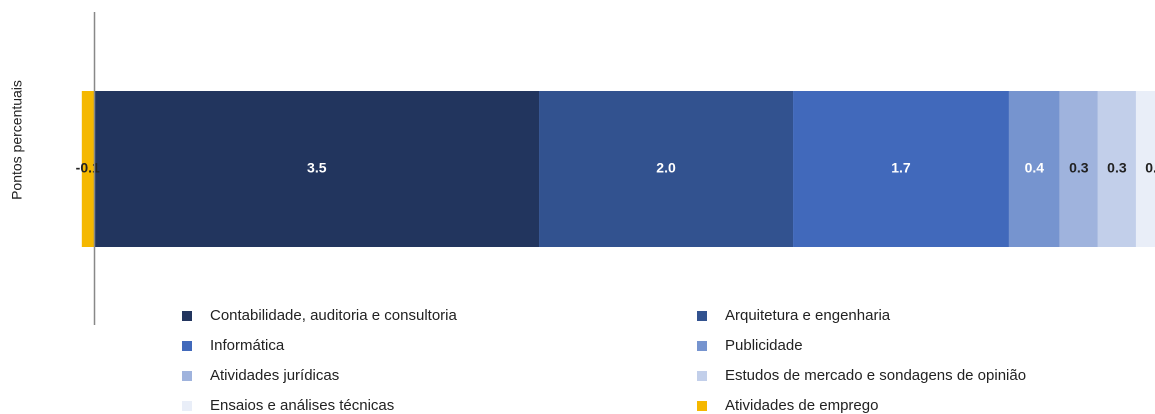 Image resolution: width=1155 pixels, height=414 pixels. What do you see at coordinates (302, 405) in the screenshot?
I see `legend-label: Ensaios e análises técnicas` at bounding box center [302, 405].